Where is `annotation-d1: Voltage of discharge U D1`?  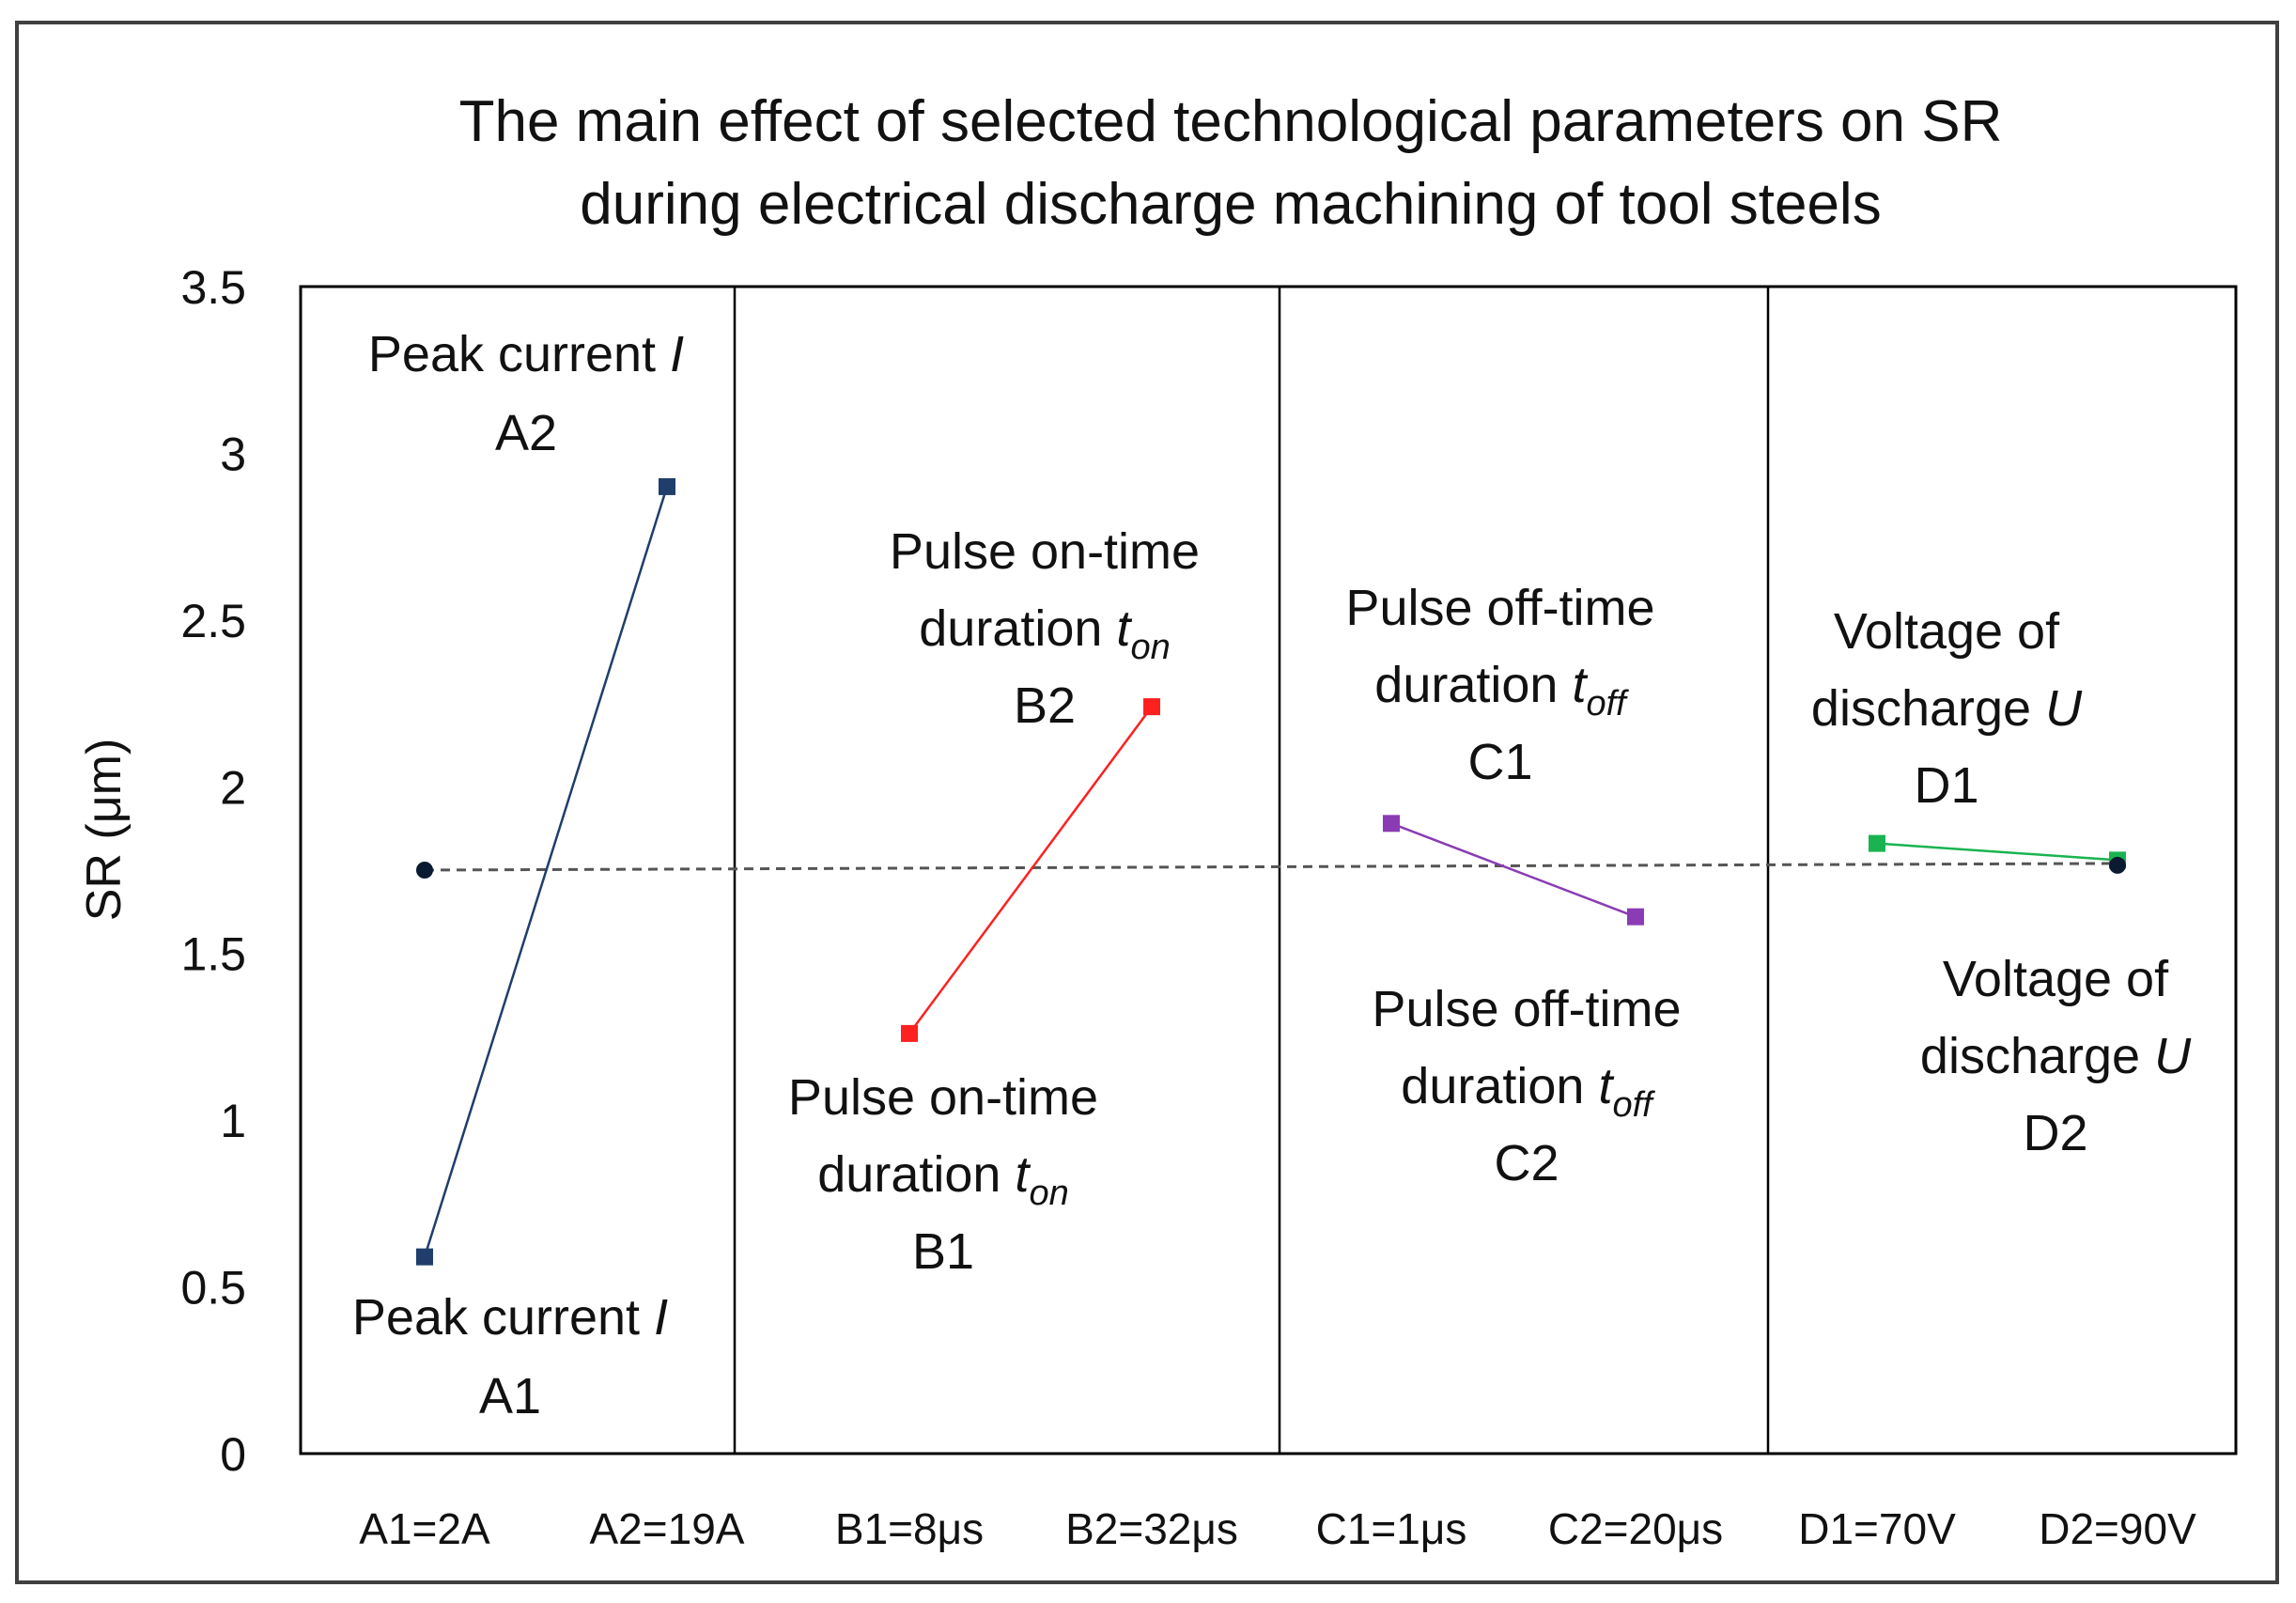
annotation-d1: Voltage of discharge U D1 is located at coordinates (1947, 708).